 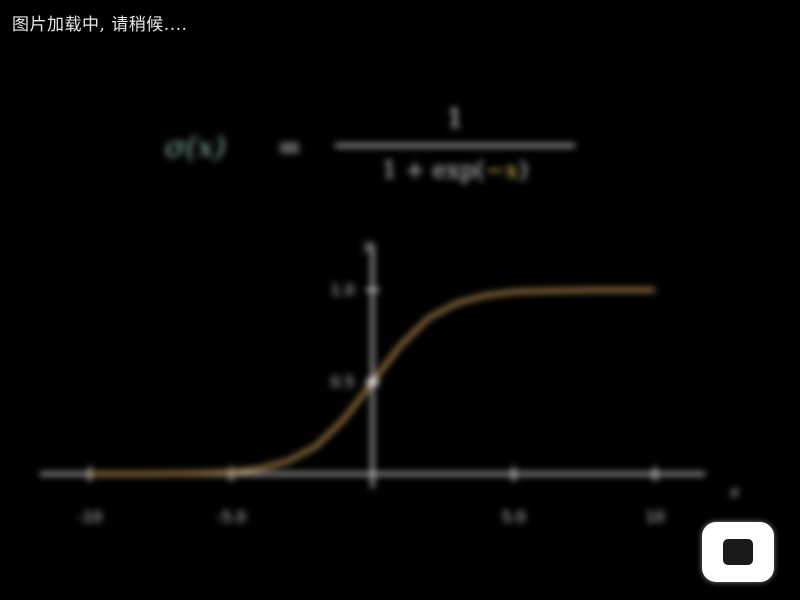 What do you see at coordinates (514, 517) in the screenshot?
I see `x-tick-label: 5.0` at bounding box center [514, 517].